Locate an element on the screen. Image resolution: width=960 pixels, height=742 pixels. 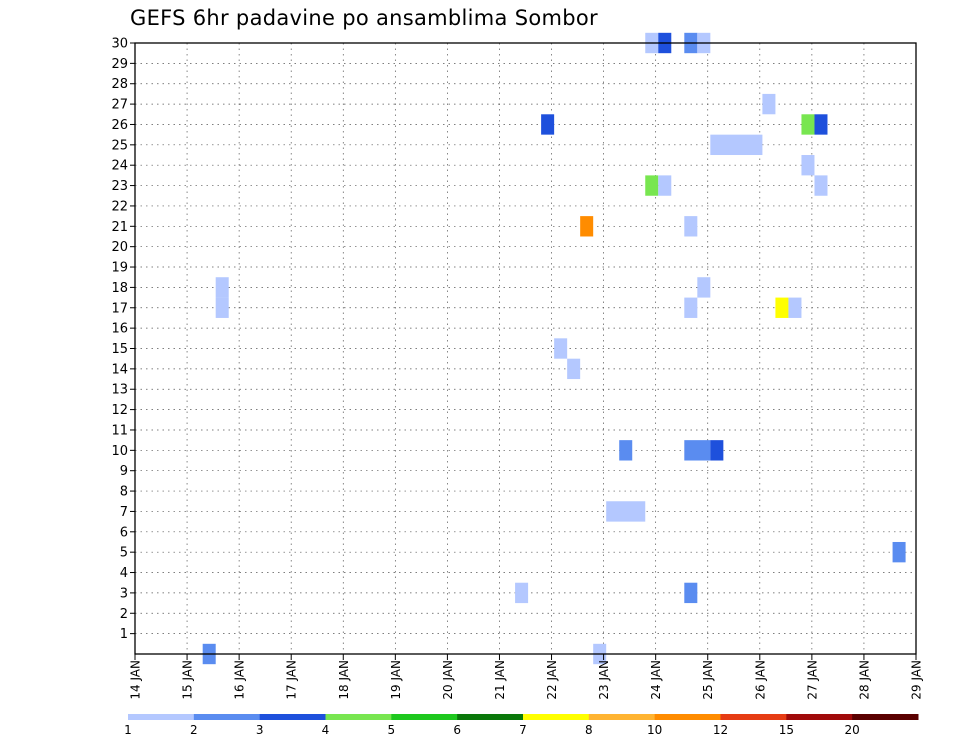
x-tick-label: 22 JAN is located at coordinates (552, 680).